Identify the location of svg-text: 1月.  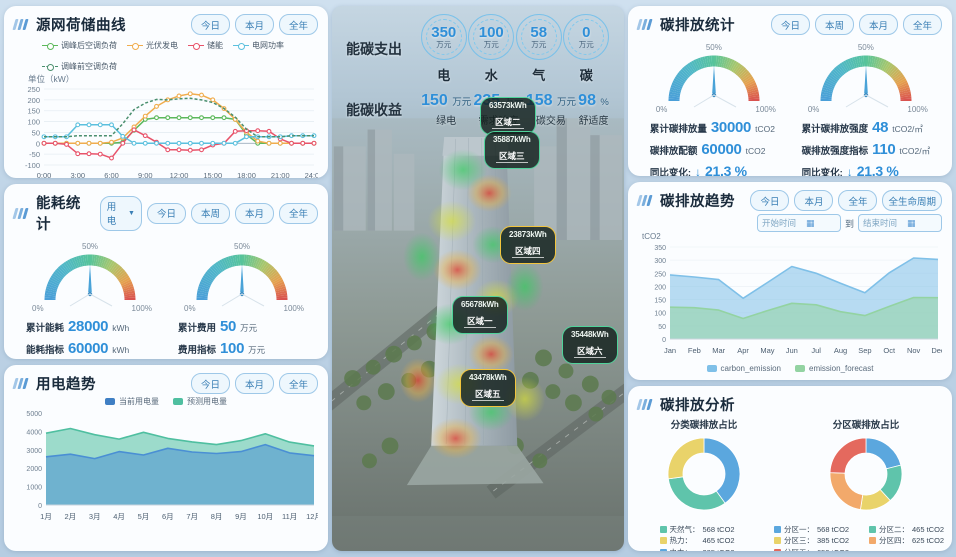
(46, 516).